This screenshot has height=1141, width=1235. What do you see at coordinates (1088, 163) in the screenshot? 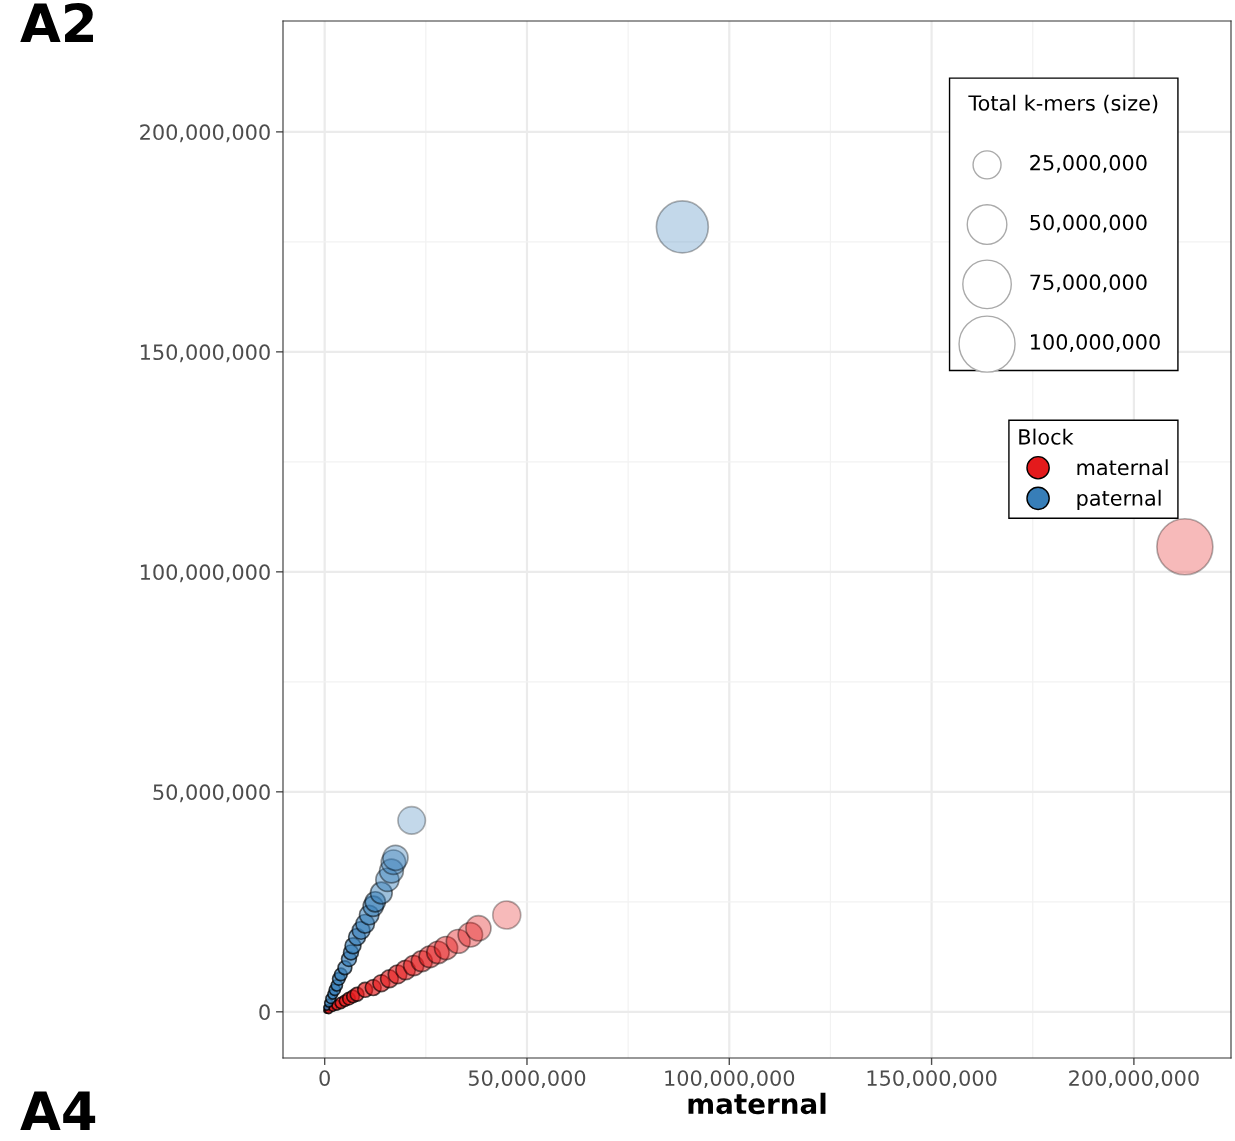
I see `legend-label: 25,000,000` at bounding box center [1088, 163].